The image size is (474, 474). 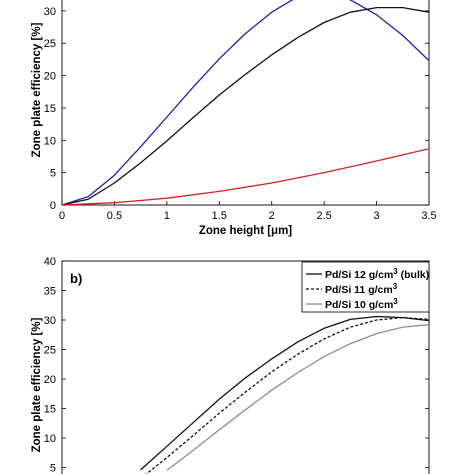 What do you see at coordinates (76, 278) in the screenshot?
I see `panel-label: b)` at bounding box center [76, 278].